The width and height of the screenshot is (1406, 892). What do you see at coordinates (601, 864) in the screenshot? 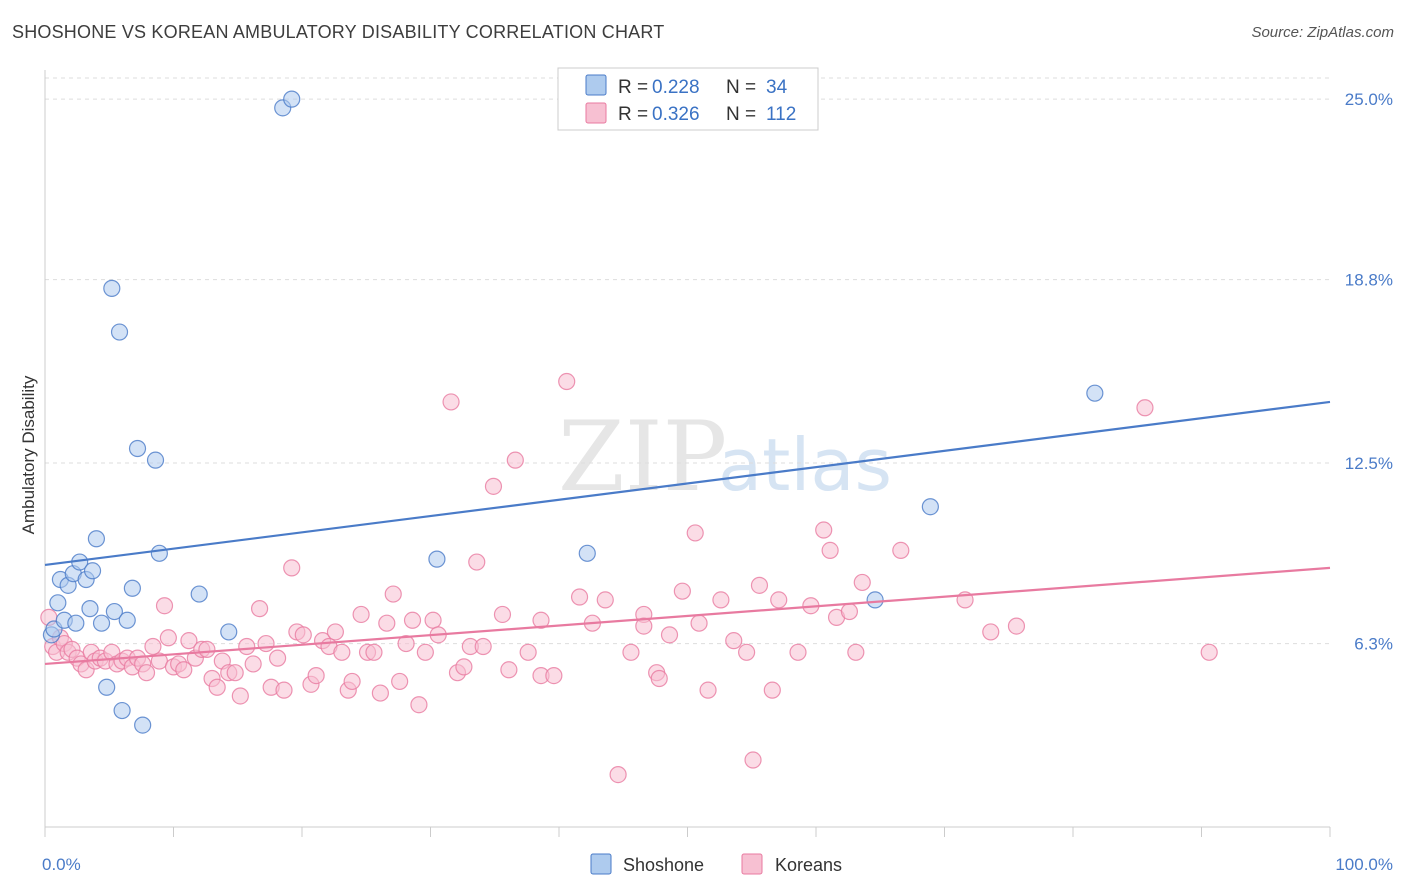
I see `bottom-legend-swatch-shoshone` at bounding box center [601, 864].